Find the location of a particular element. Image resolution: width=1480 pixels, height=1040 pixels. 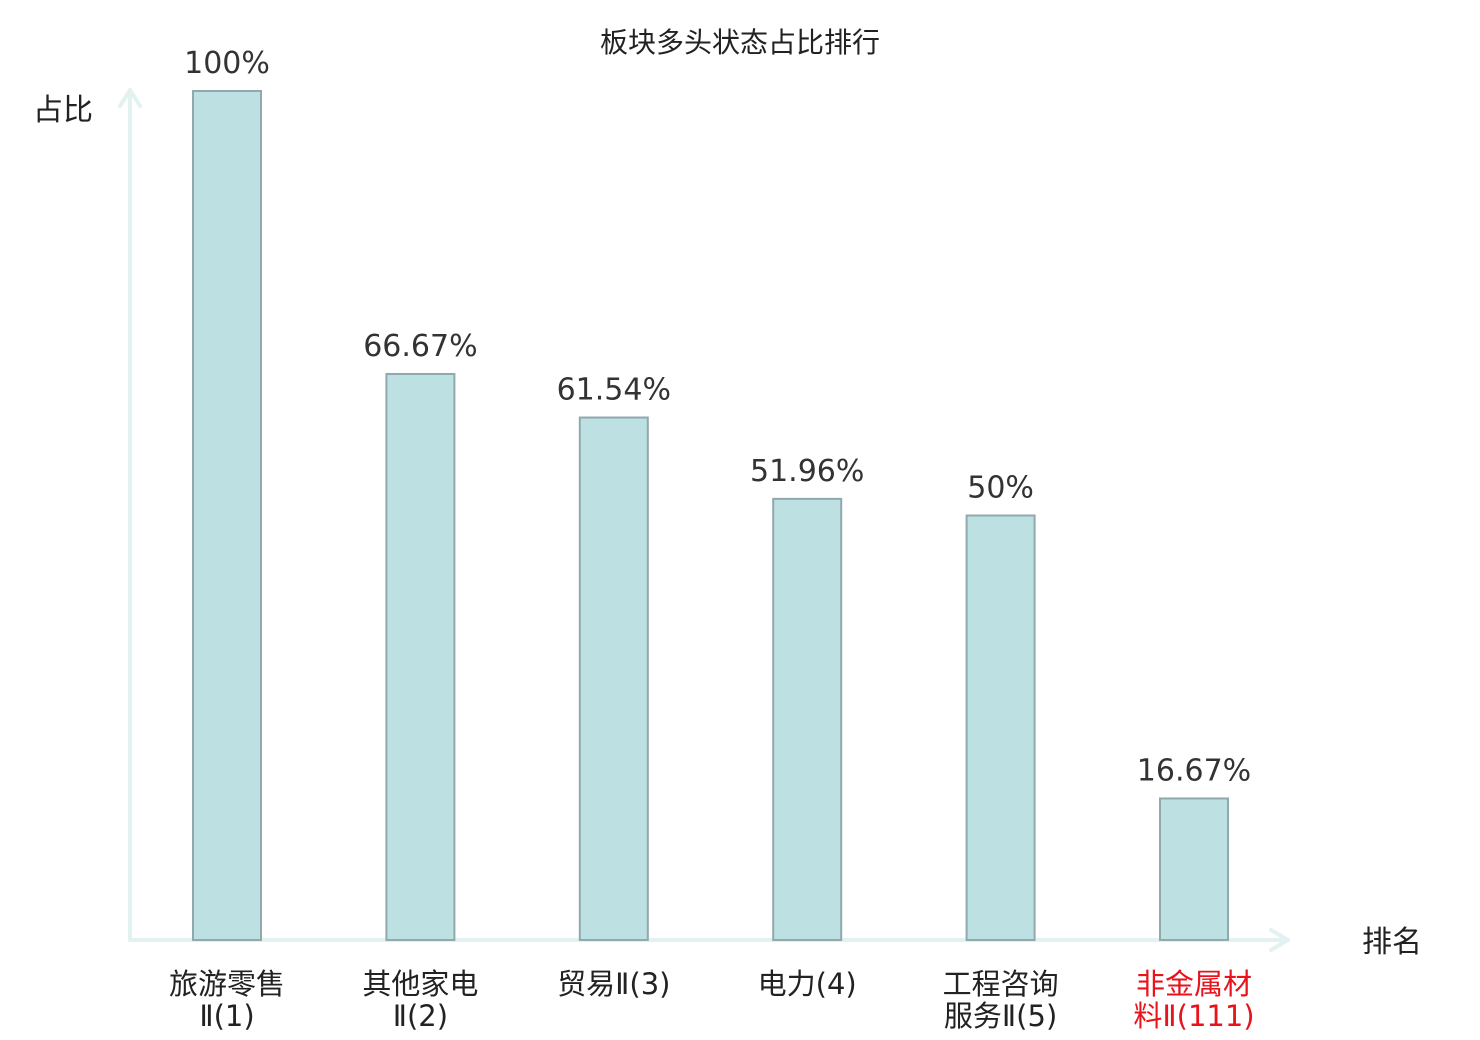

category-label: 贸易Ⅱ(3) is located at coordinates (613, 984).